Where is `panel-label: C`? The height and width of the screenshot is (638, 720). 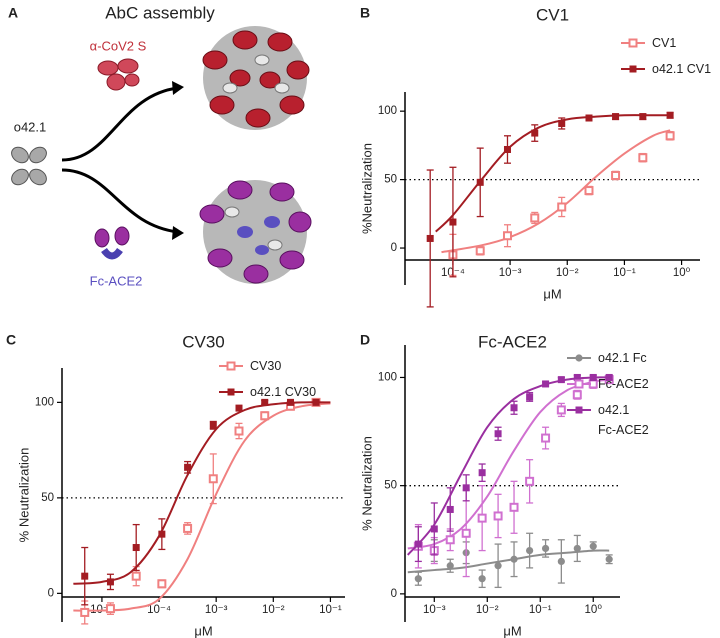
panel-label: C is located at coordinates (11, 340).